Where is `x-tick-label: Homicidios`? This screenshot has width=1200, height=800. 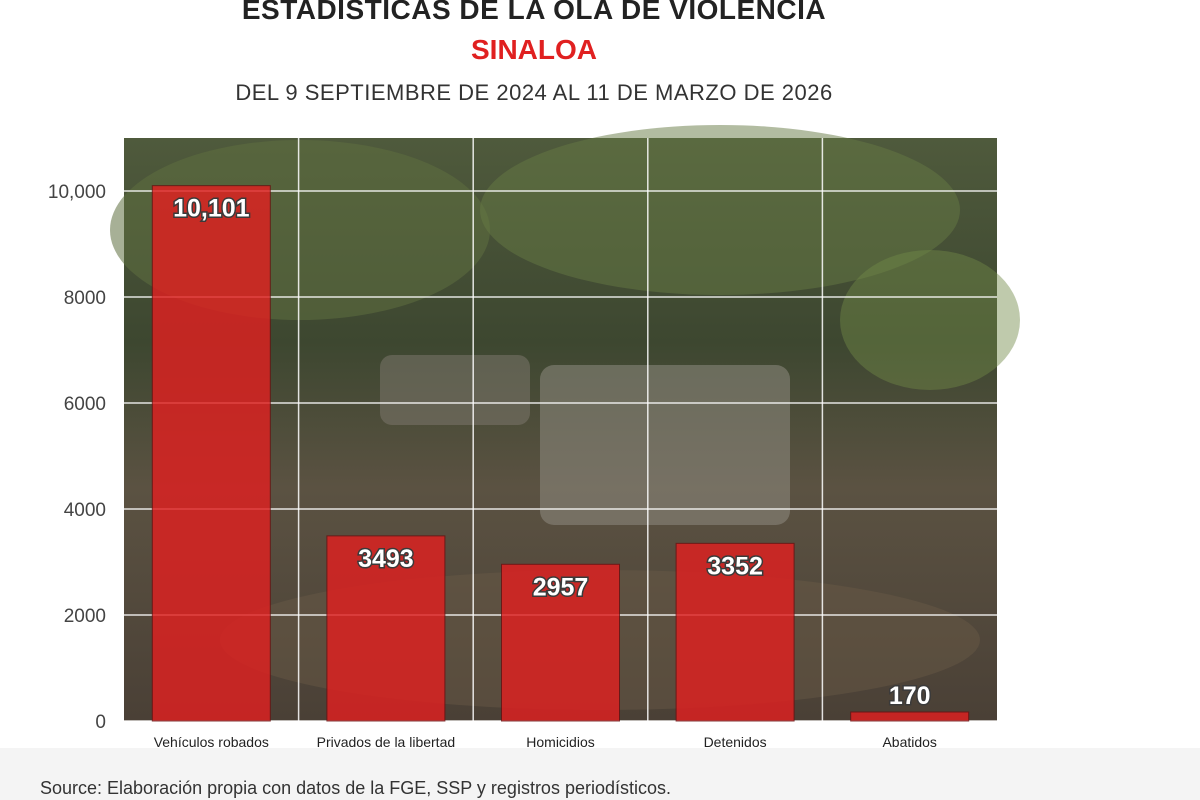 x-tick-label: Homicidios is located at coordinates (560, 742).